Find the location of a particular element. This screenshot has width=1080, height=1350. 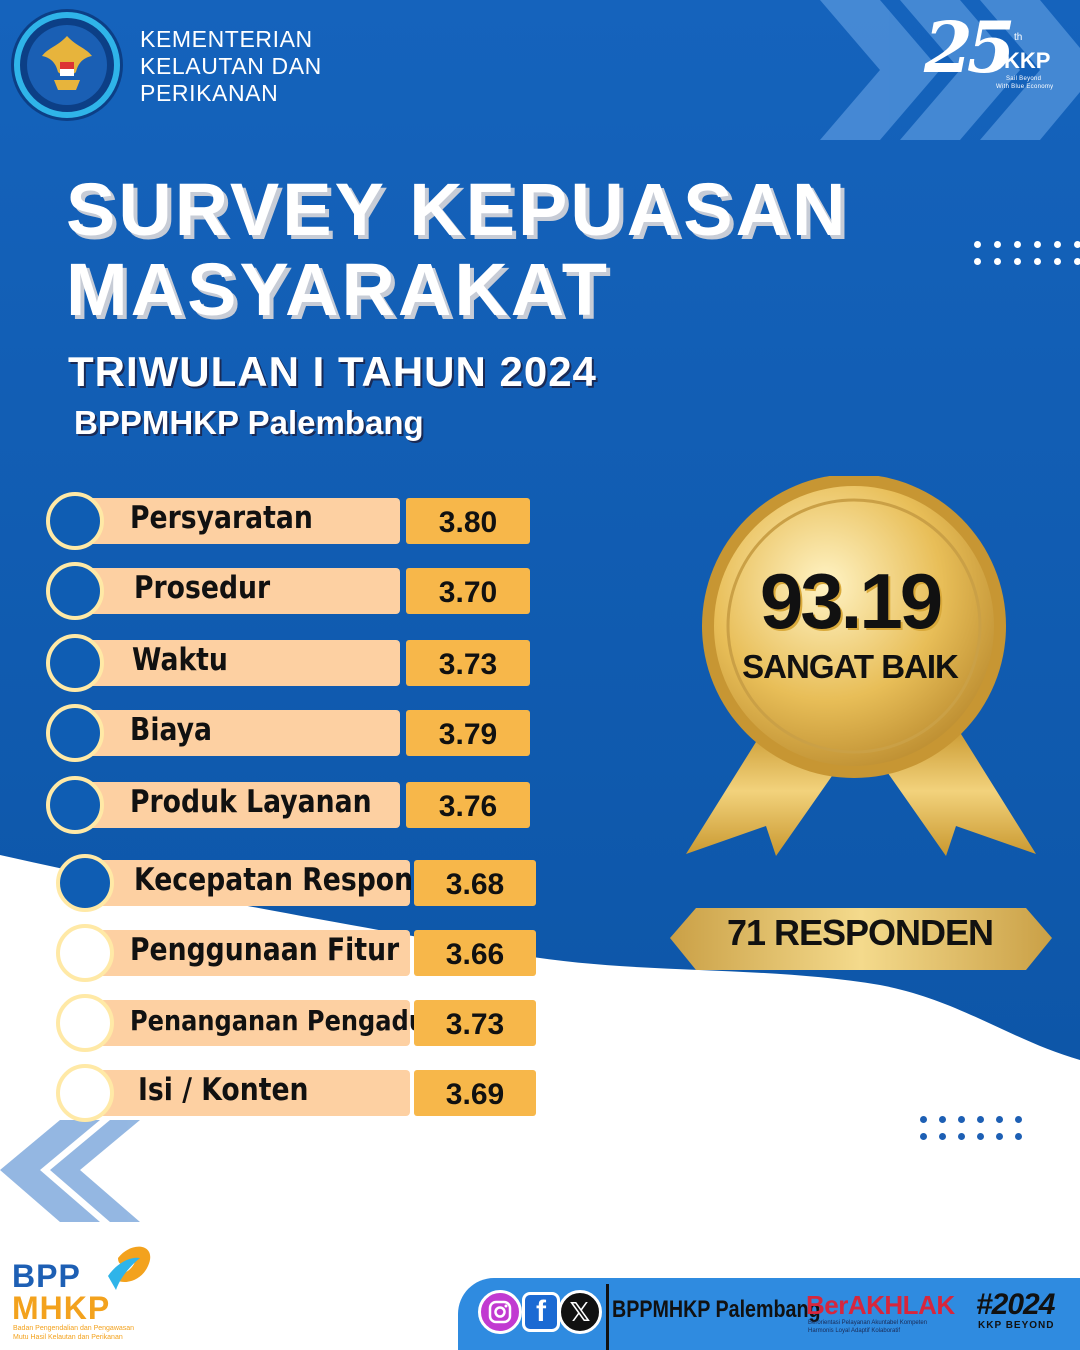

ministry-name: KEMENTERIAN KELAUTAN DAN PERIKANAN is located at coordinates (231, 66).